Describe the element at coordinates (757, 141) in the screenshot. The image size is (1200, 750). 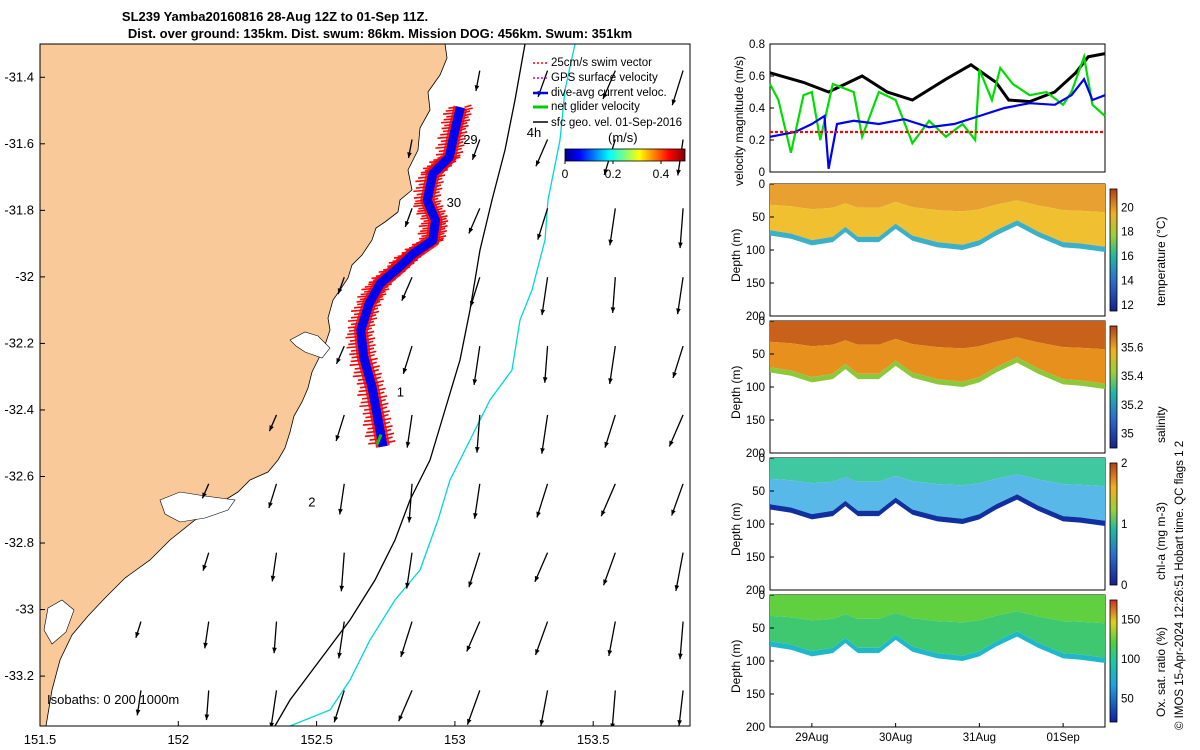
I see `velocity-ytick-label: 0.2` at that location.